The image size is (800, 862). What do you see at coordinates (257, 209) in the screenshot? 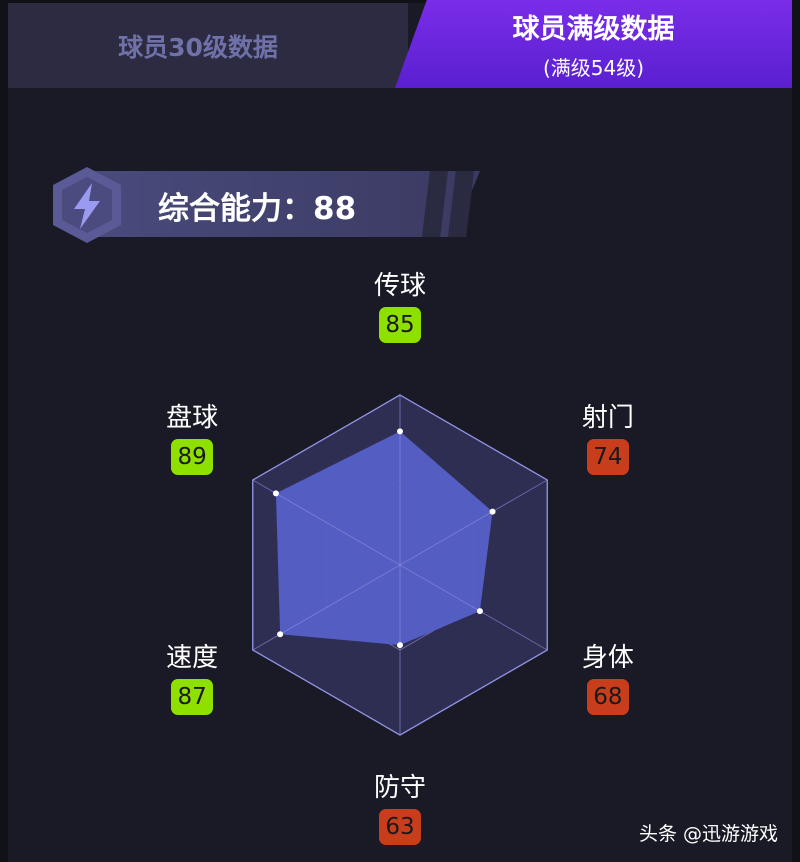
I see `overall-rating: 综合能力：88` at bounding box center [257, 209].